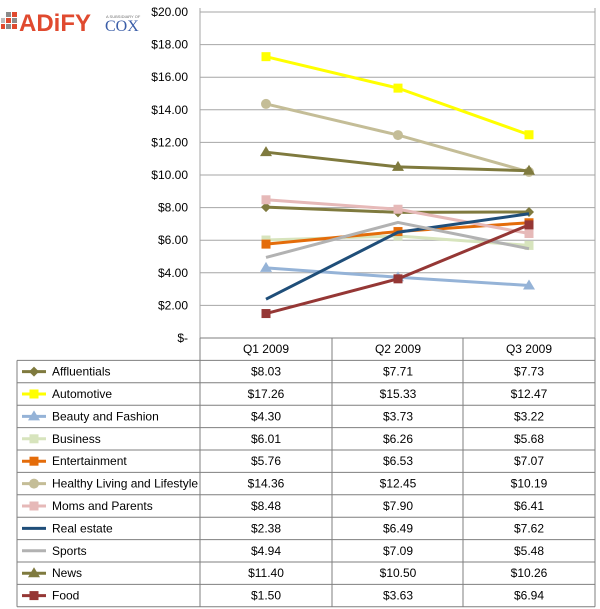 Image resolution: width=600 pixels, height=609 pixels. I want to click on series-moms-and-parents, so click(397, 217).